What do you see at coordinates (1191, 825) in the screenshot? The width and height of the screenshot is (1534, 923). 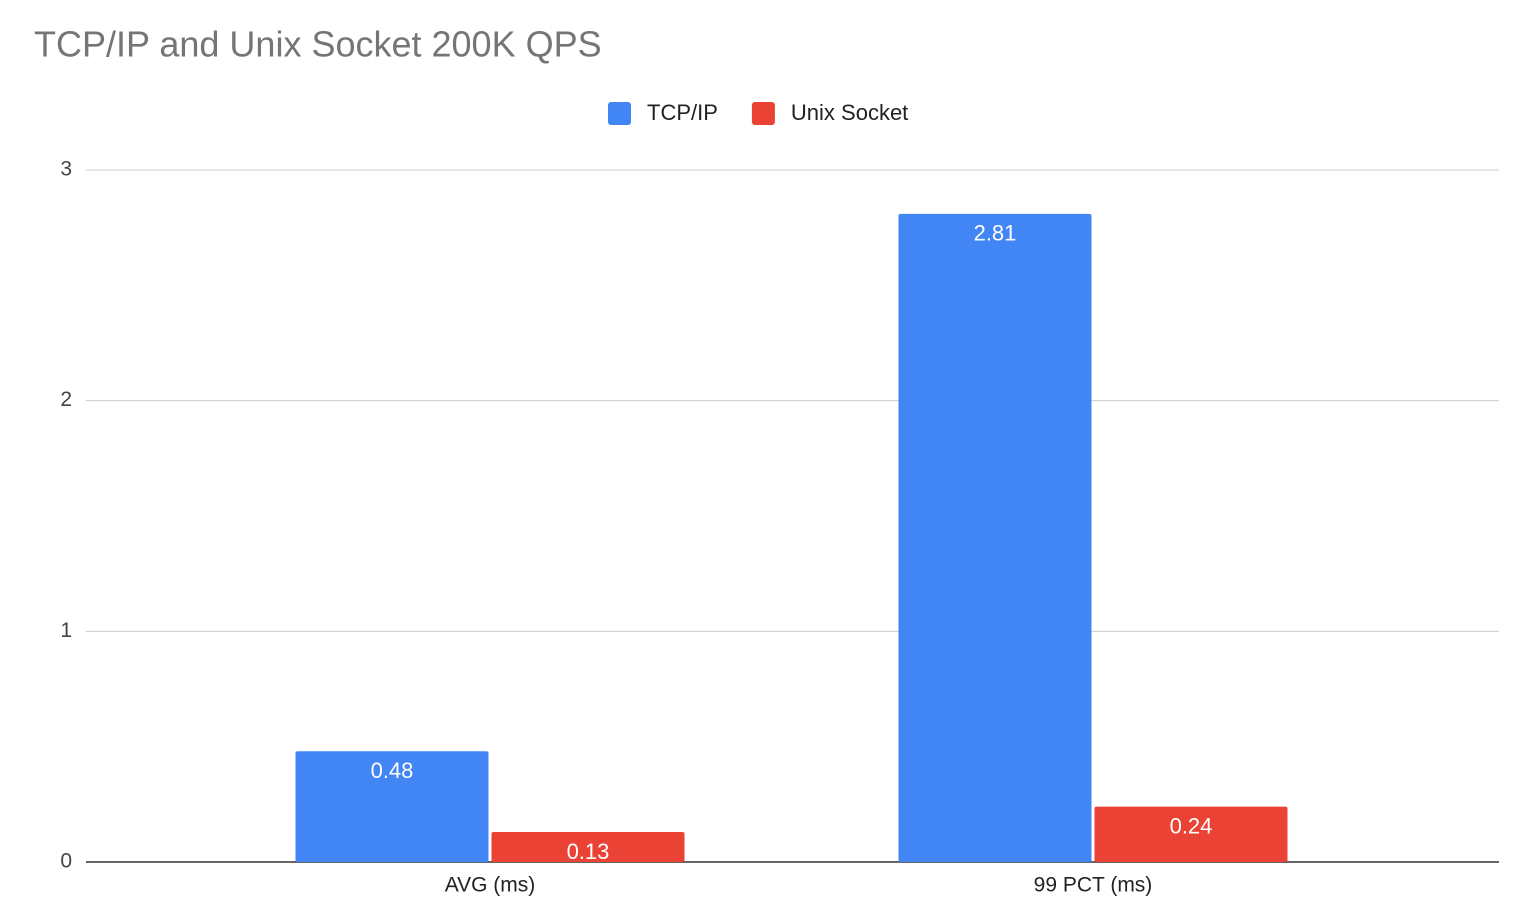 I see `data-label: 0.24` at bounding box center [1191, 825].